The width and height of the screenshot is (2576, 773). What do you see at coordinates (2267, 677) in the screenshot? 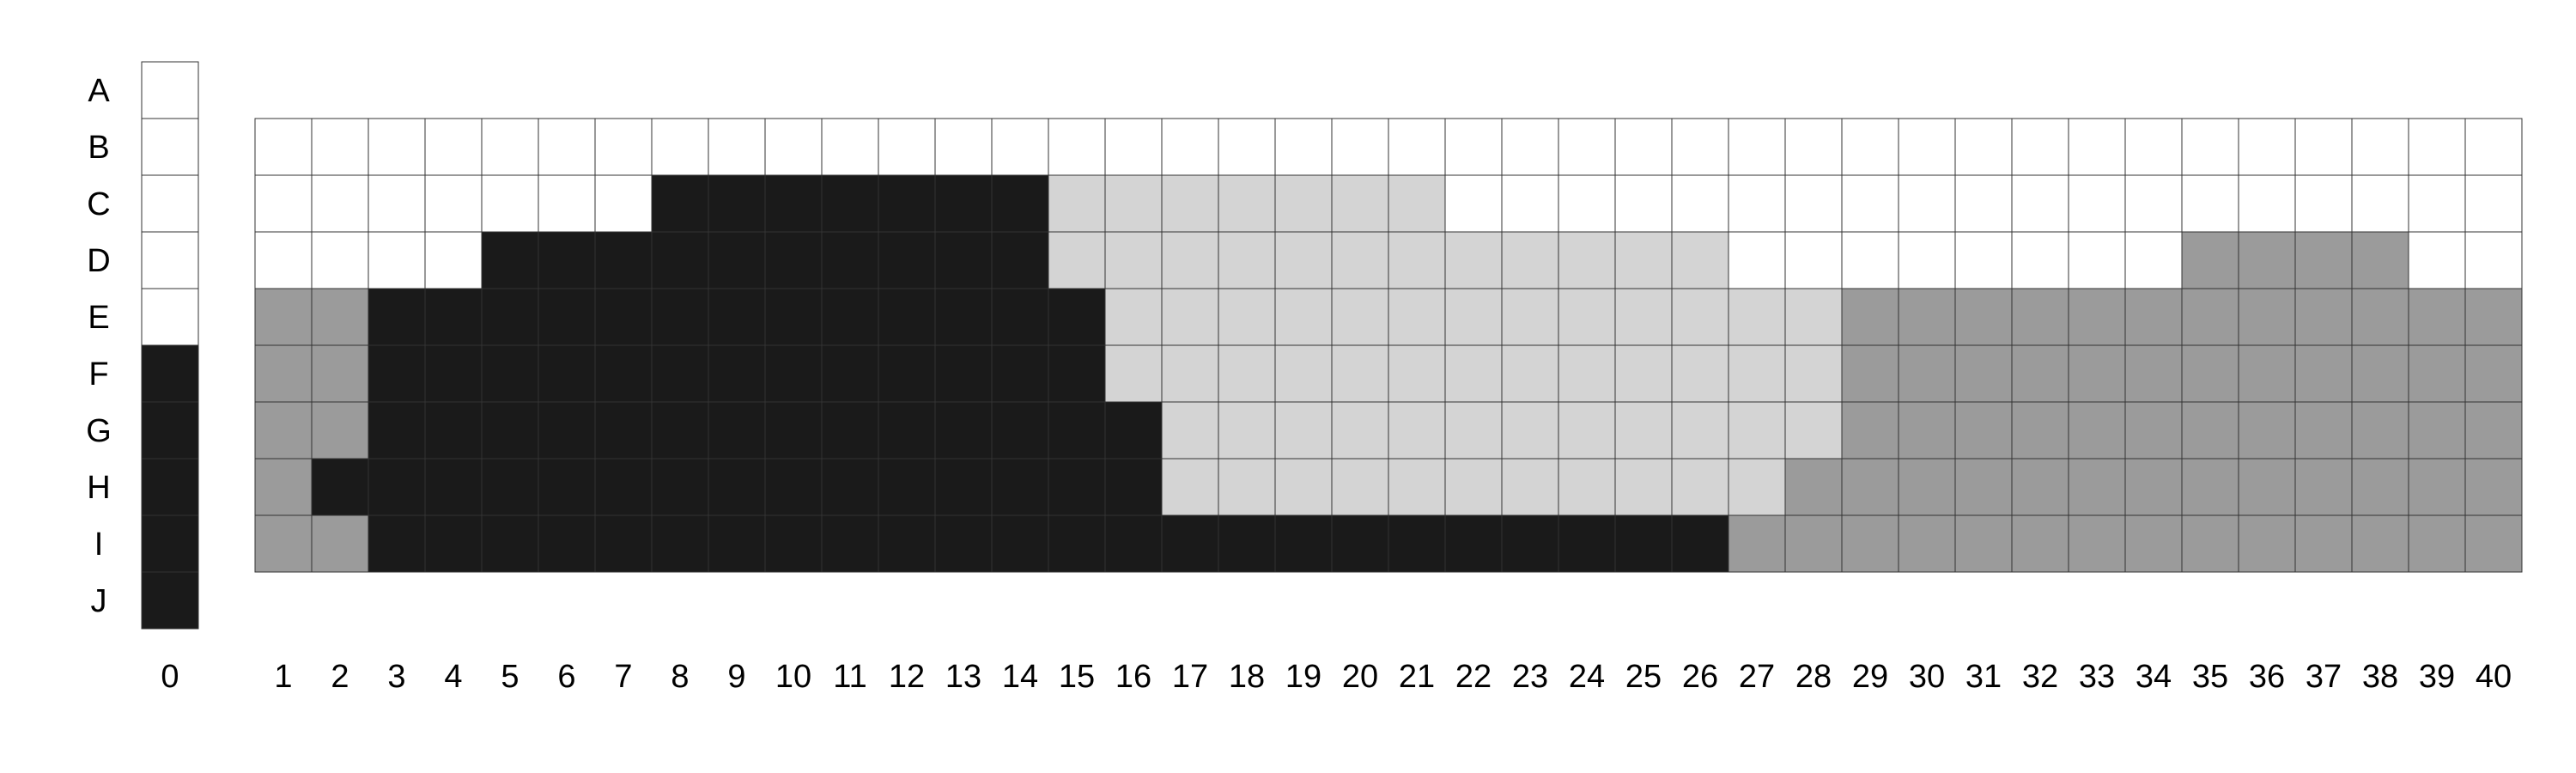
I see `column-label: 36` at bounding box center [2267, 677].